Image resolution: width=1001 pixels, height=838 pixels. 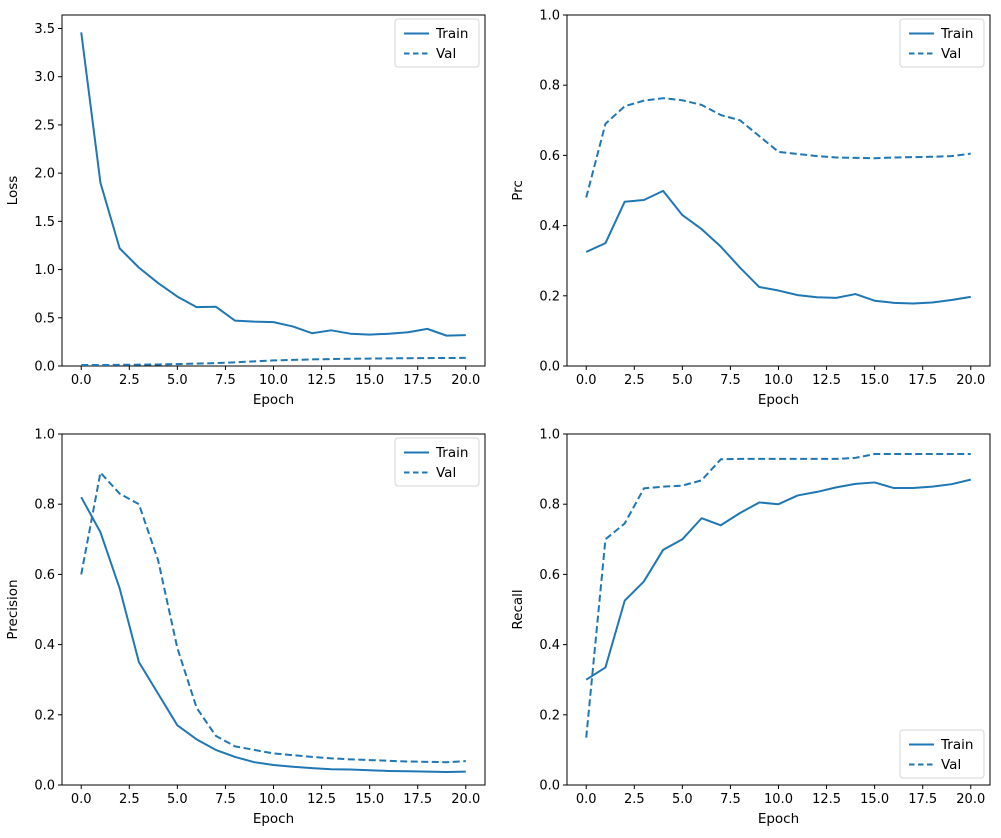 What do you see at coordinates (13, 191) in the screenshot?
I see `y-axis-label: Loss` at bounding box center [13, 191].